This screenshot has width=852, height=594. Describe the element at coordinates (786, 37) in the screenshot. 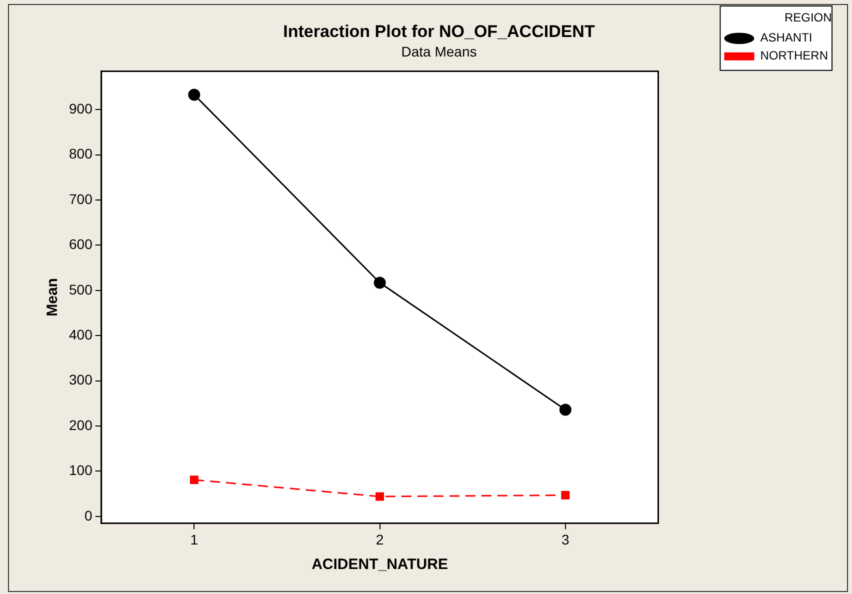

I see `legend-label: ASHANTI` at that location.